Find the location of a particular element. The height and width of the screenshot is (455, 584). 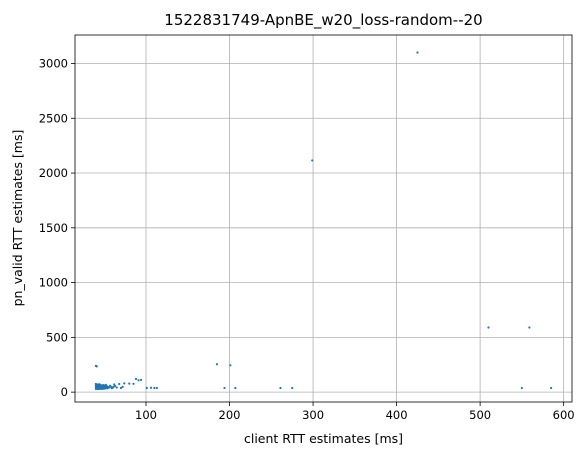

x-axis: 100 200 300 400 500 600 is located at coordinates (355, 412).